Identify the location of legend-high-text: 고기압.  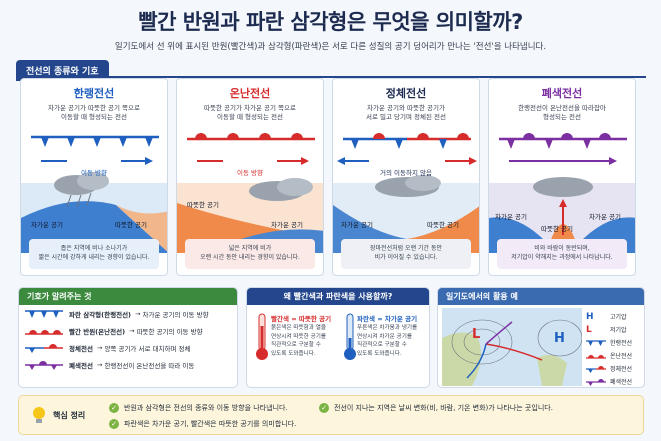
(618, 317).